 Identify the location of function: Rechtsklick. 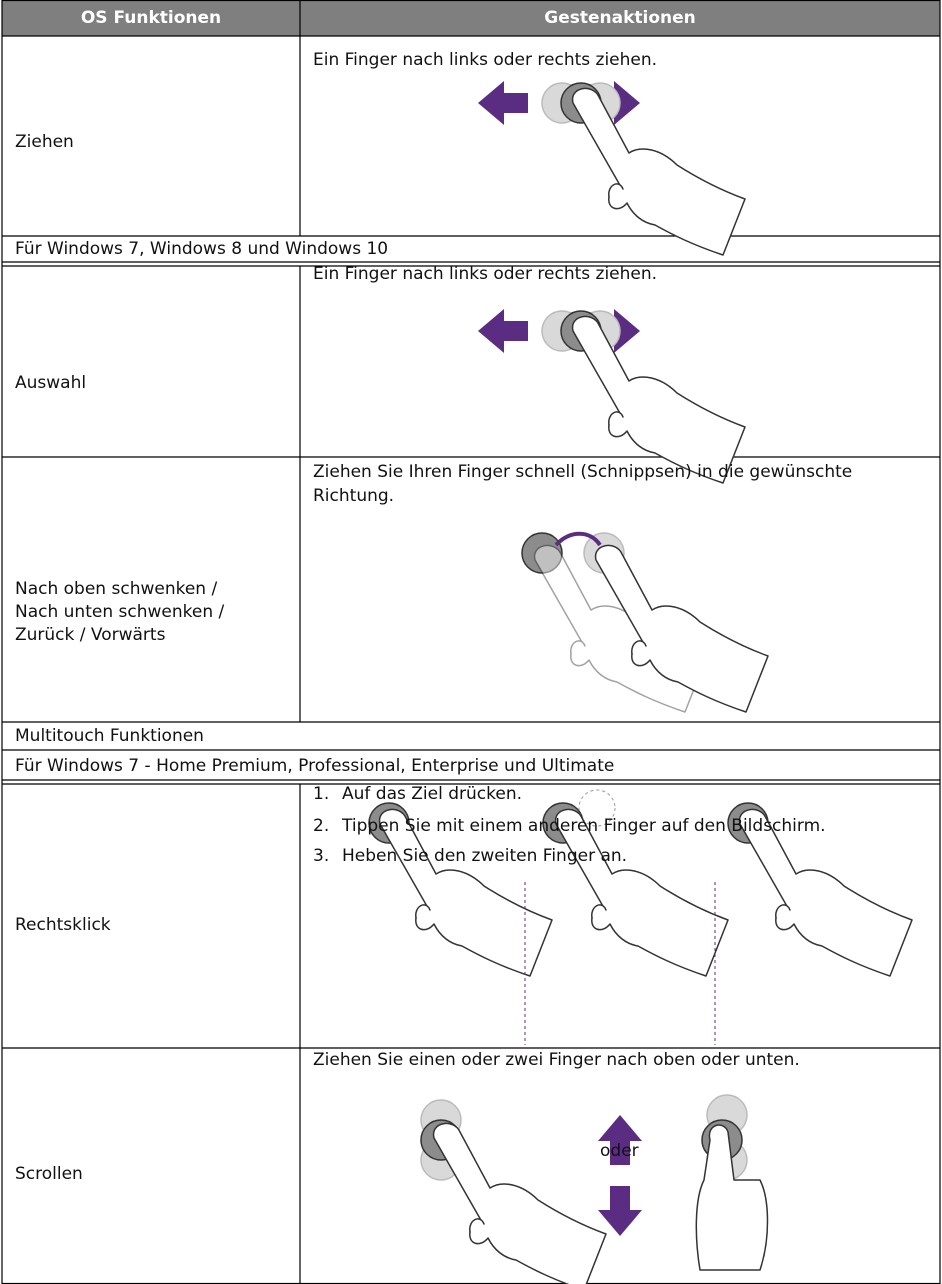
(63, 925).